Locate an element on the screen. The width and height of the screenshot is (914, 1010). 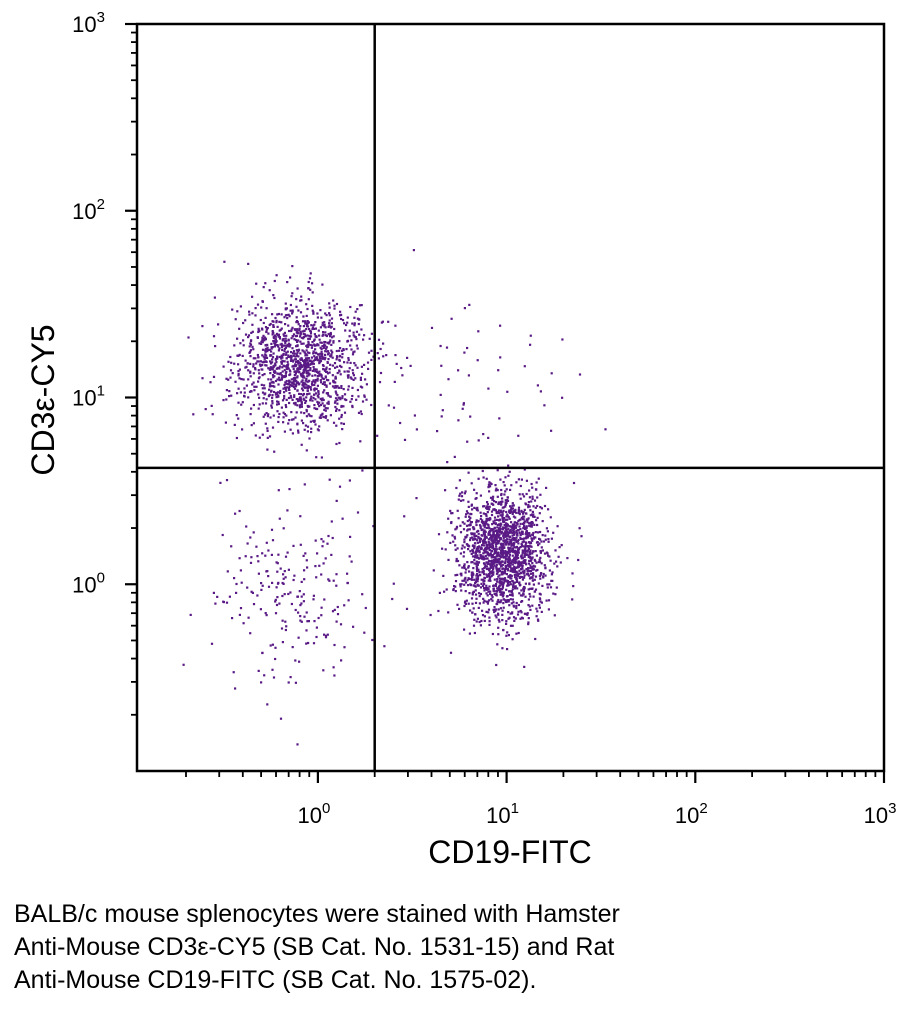
x-tick-label: 102 is located at coordinates (691, 814).